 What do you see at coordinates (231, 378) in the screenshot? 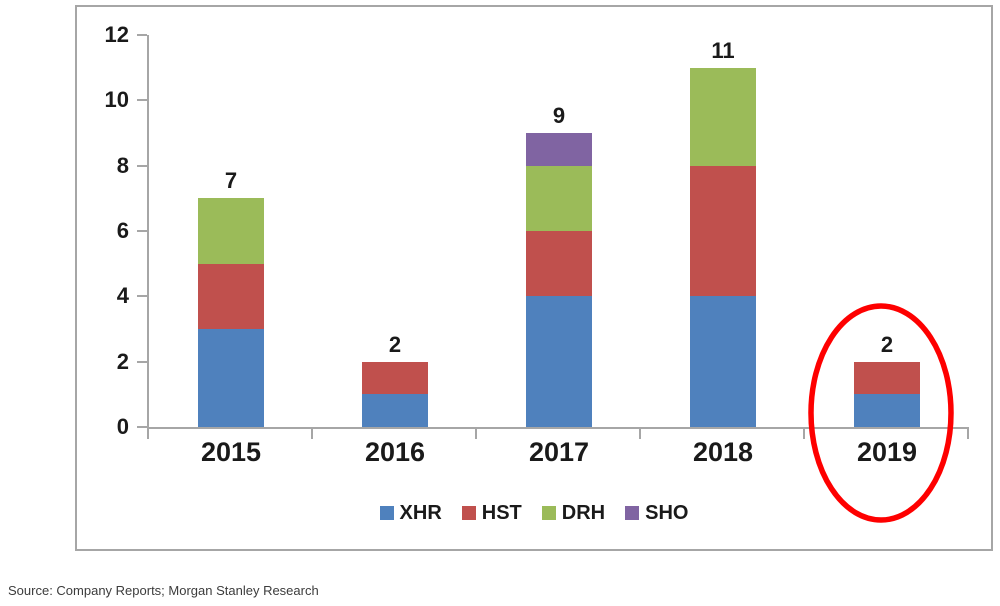
I see `bar-segment-xhr-2015` at bounding box center [231, 378].